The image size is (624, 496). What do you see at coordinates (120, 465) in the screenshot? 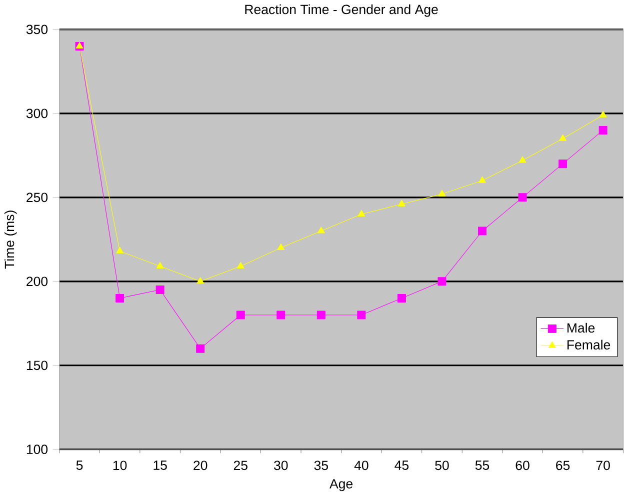
I see `x-tick-label: 10` at bounding box center [120, 465].